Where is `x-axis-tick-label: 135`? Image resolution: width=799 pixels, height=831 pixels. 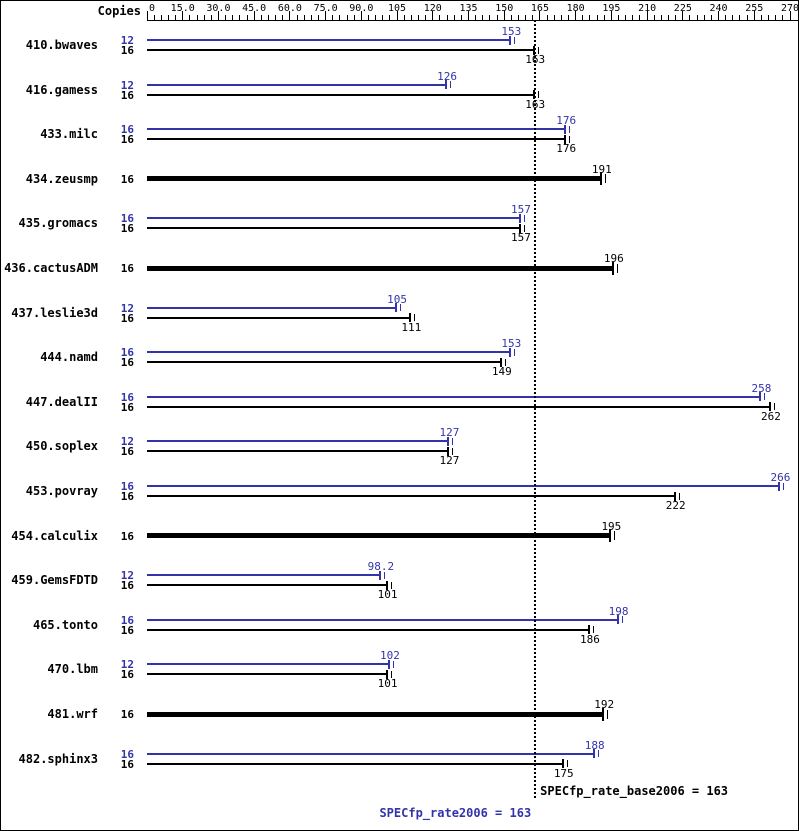
x-axis-tick-label: 135 is located at coordinates (468, 8).